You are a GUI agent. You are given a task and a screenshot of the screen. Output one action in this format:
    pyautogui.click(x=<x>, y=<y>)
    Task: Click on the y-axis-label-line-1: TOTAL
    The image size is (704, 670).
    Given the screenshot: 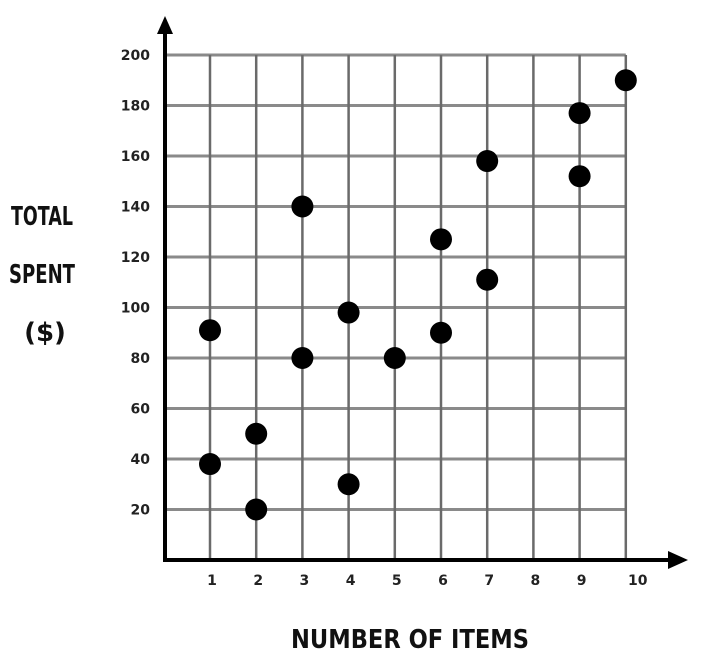 What is the action you would take?
    pyautogui.click(x=42, y=217)
    